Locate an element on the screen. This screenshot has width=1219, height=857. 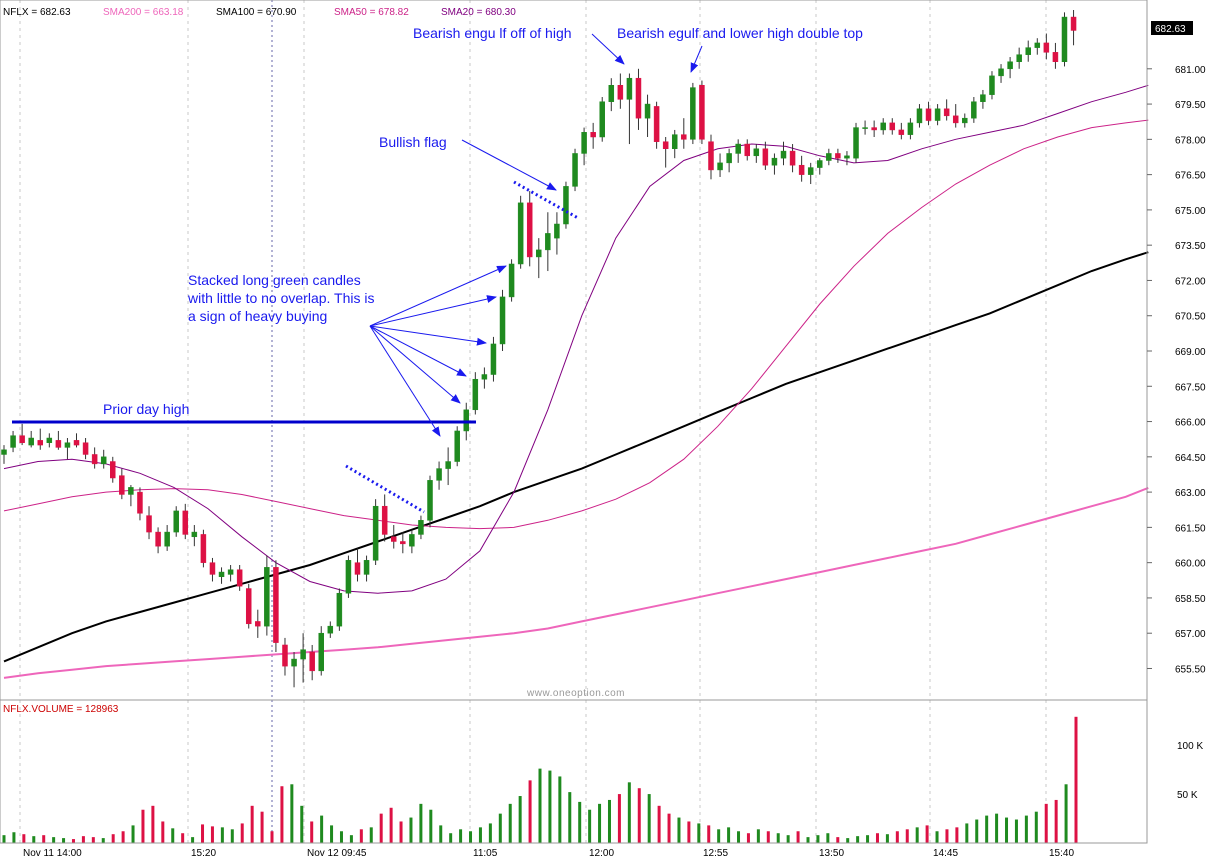
sma200-label: SMA200 = 663.18 is located at coordinates (143, 12).